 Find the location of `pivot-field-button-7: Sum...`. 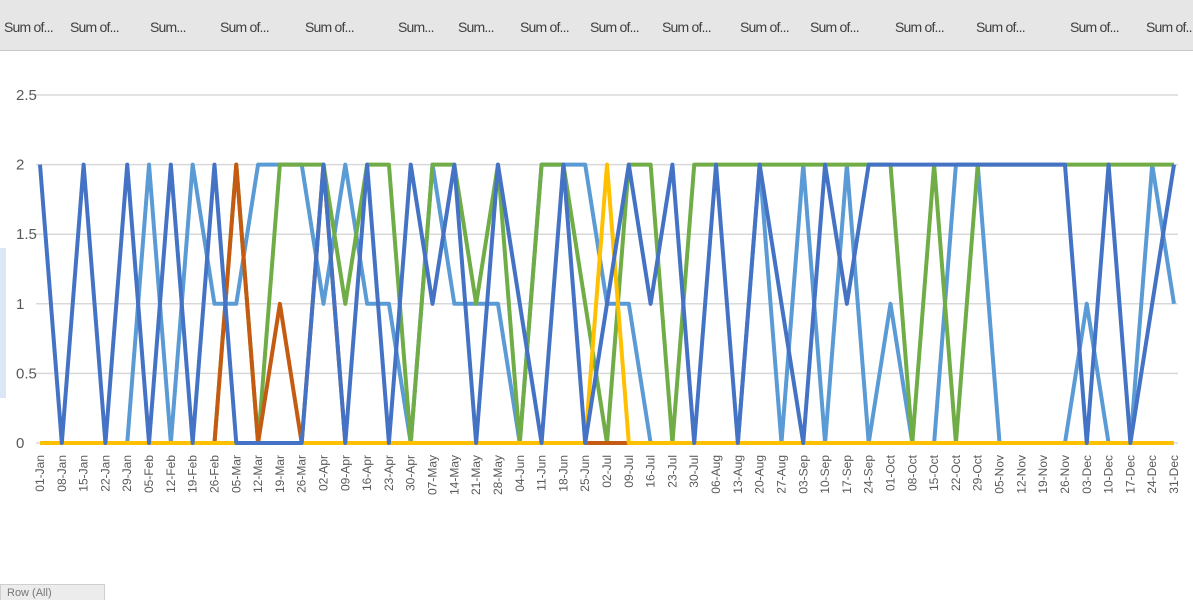

pivot-field-button-7: Sum... is located at coordinates (476, 27).